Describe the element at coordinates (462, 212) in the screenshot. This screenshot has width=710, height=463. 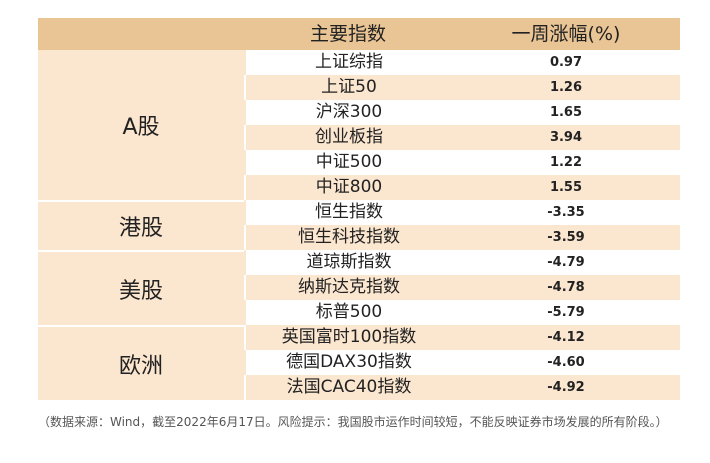
I see `table-row: 恒生指数 -3.35` at that location.